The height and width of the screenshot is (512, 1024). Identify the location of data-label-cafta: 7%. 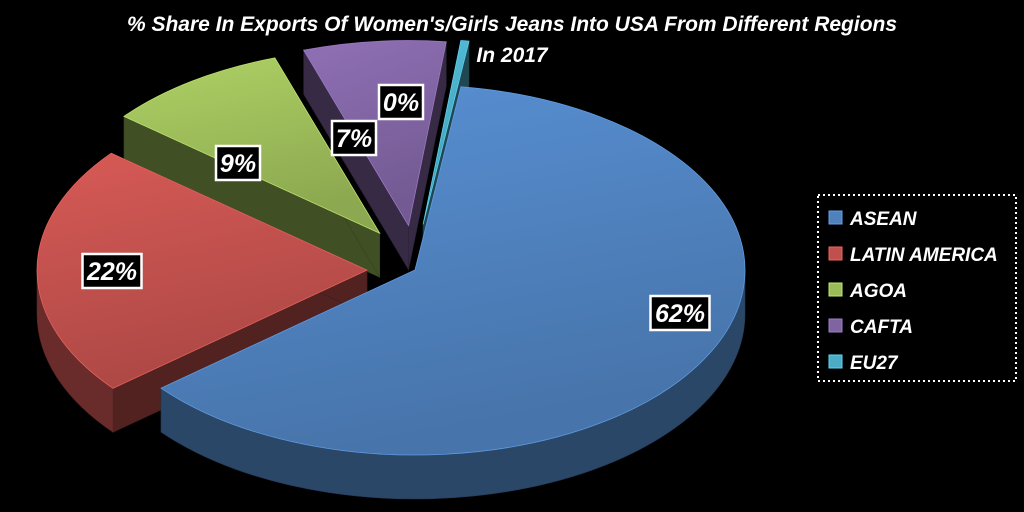
(354, 138).